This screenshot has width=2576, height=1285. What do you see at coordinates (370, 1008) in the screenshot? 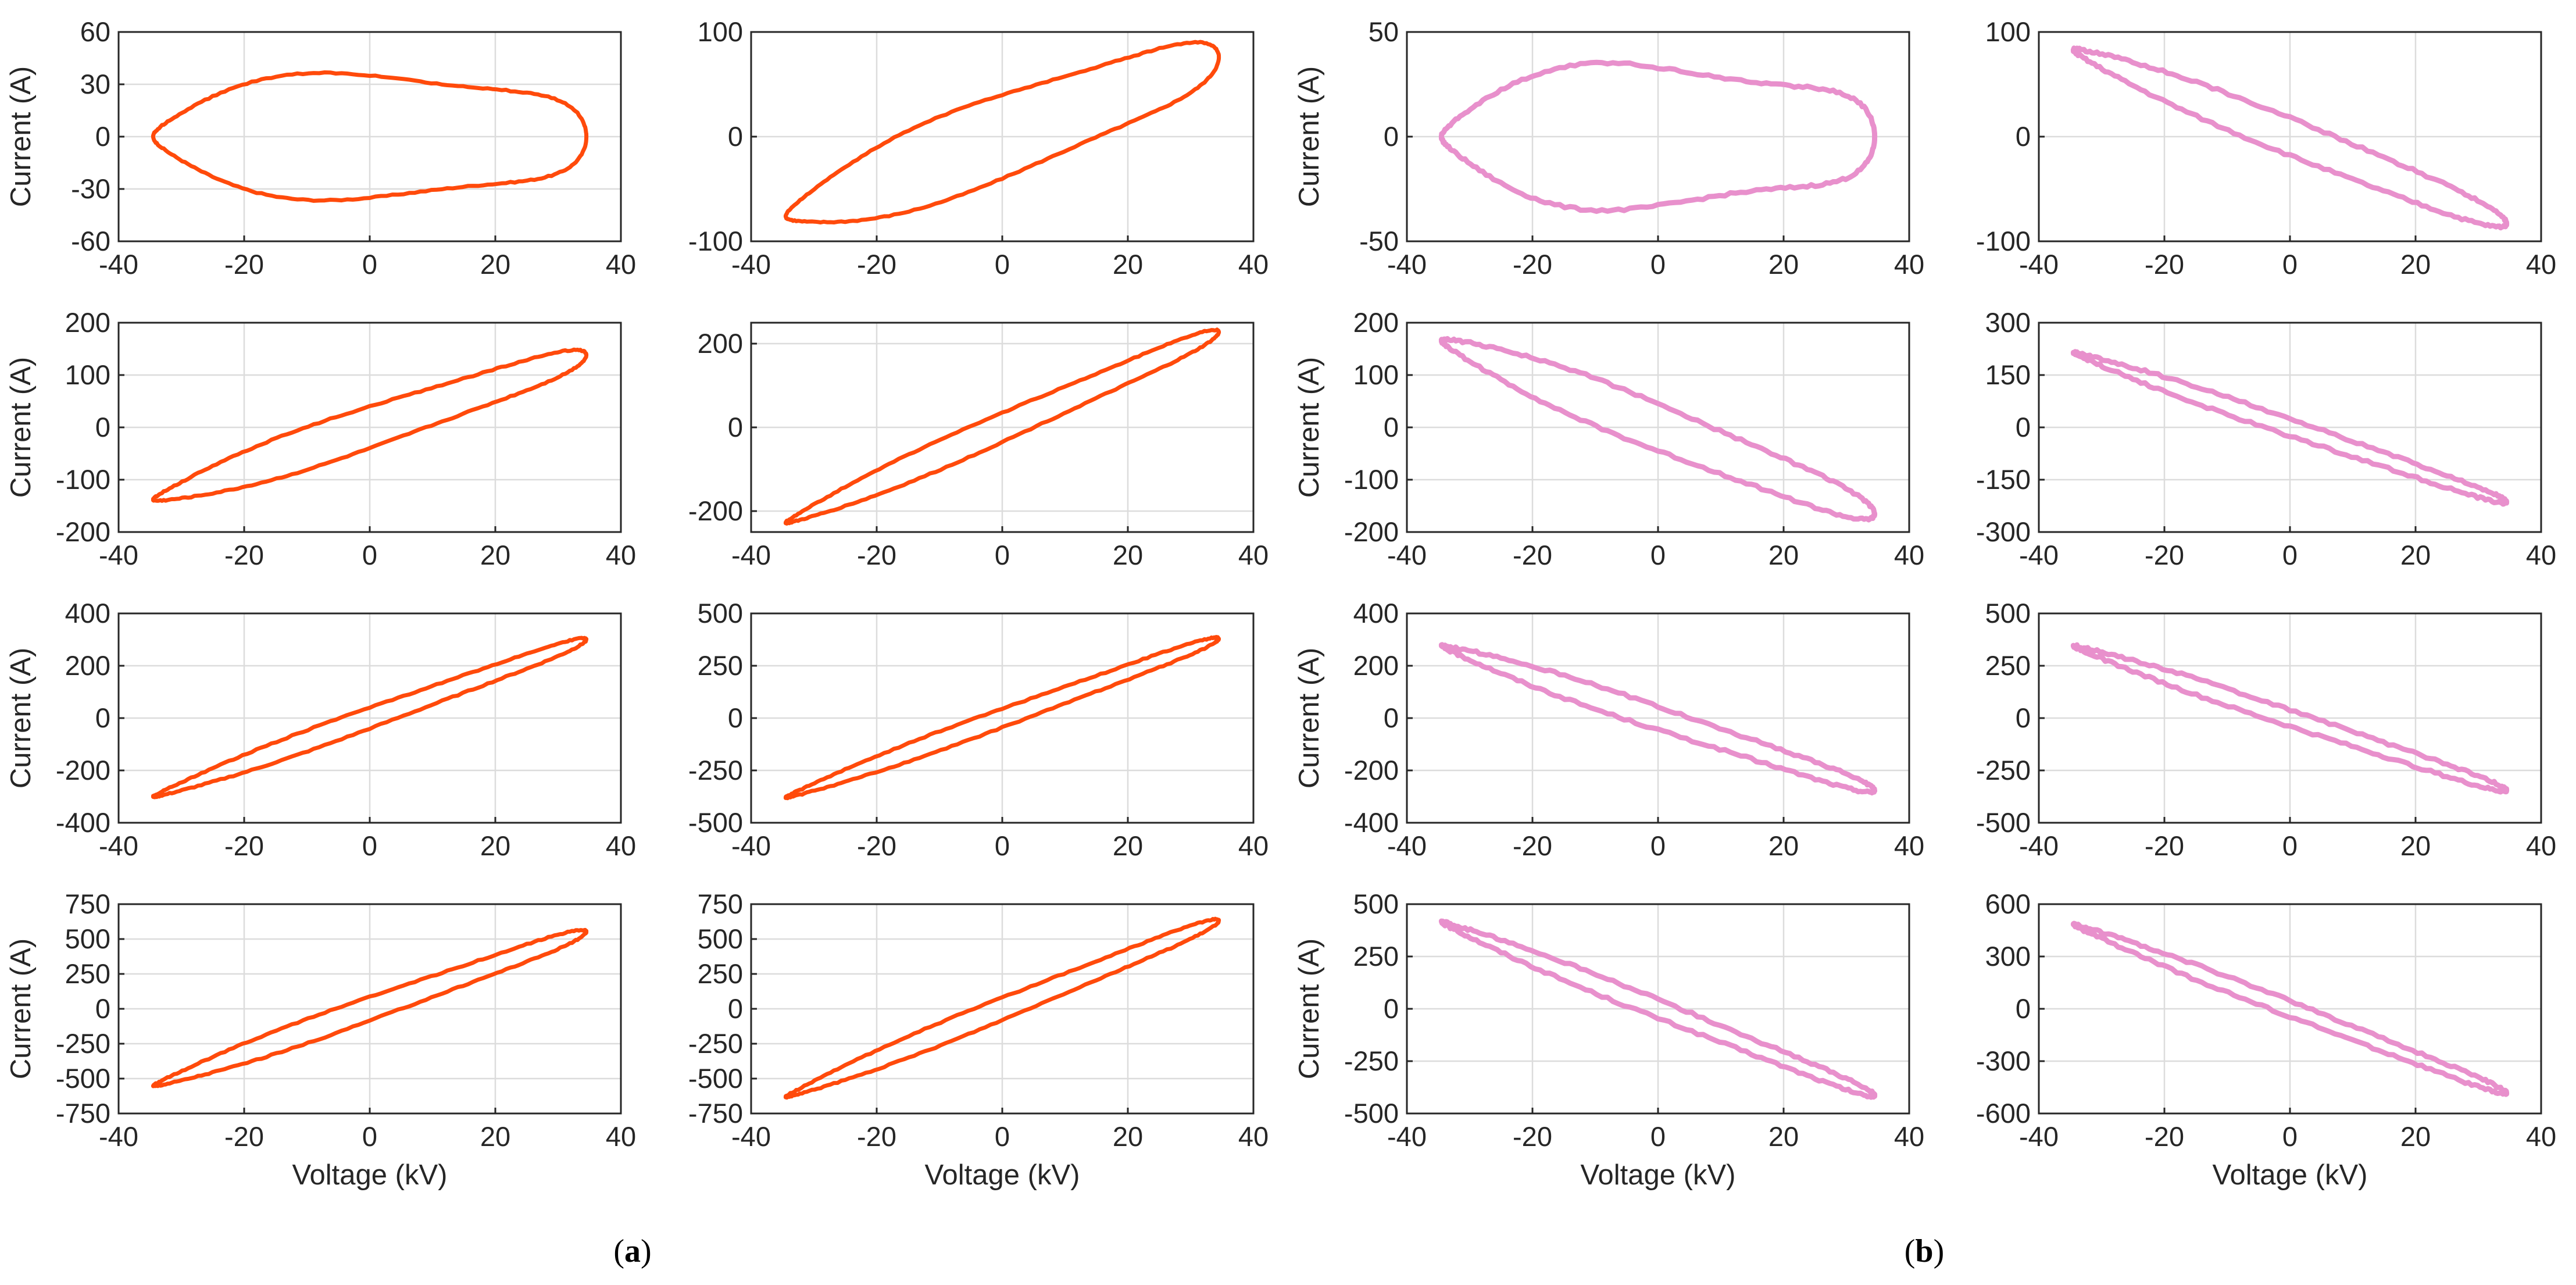
I see `a-r4-c1-iv-loop` at bounding box center [370, 1008].